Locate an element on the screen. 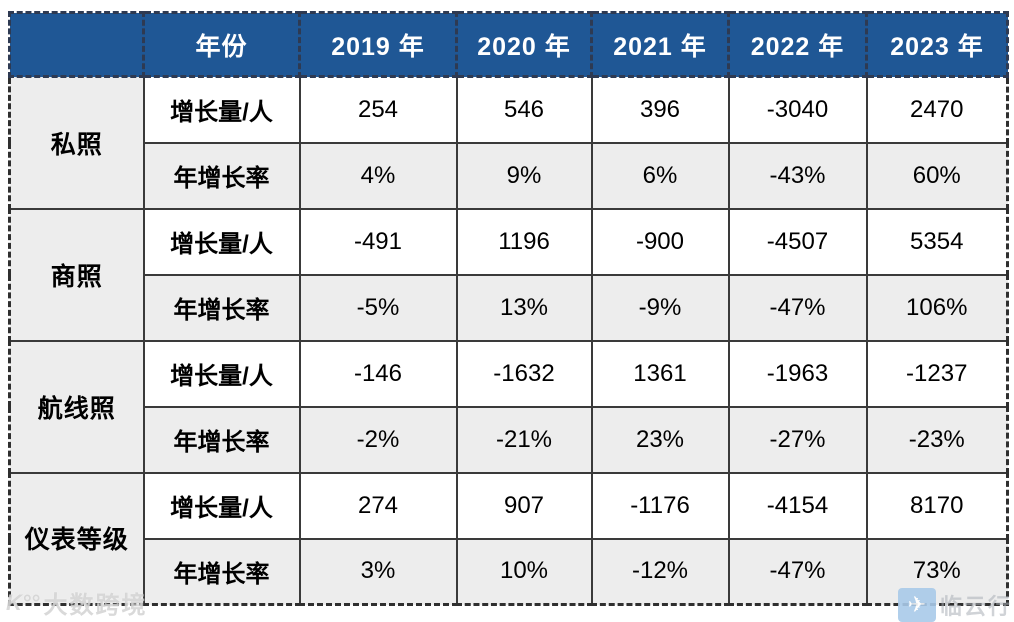  value-cell: -1176 is located at coordinates (660, 505).